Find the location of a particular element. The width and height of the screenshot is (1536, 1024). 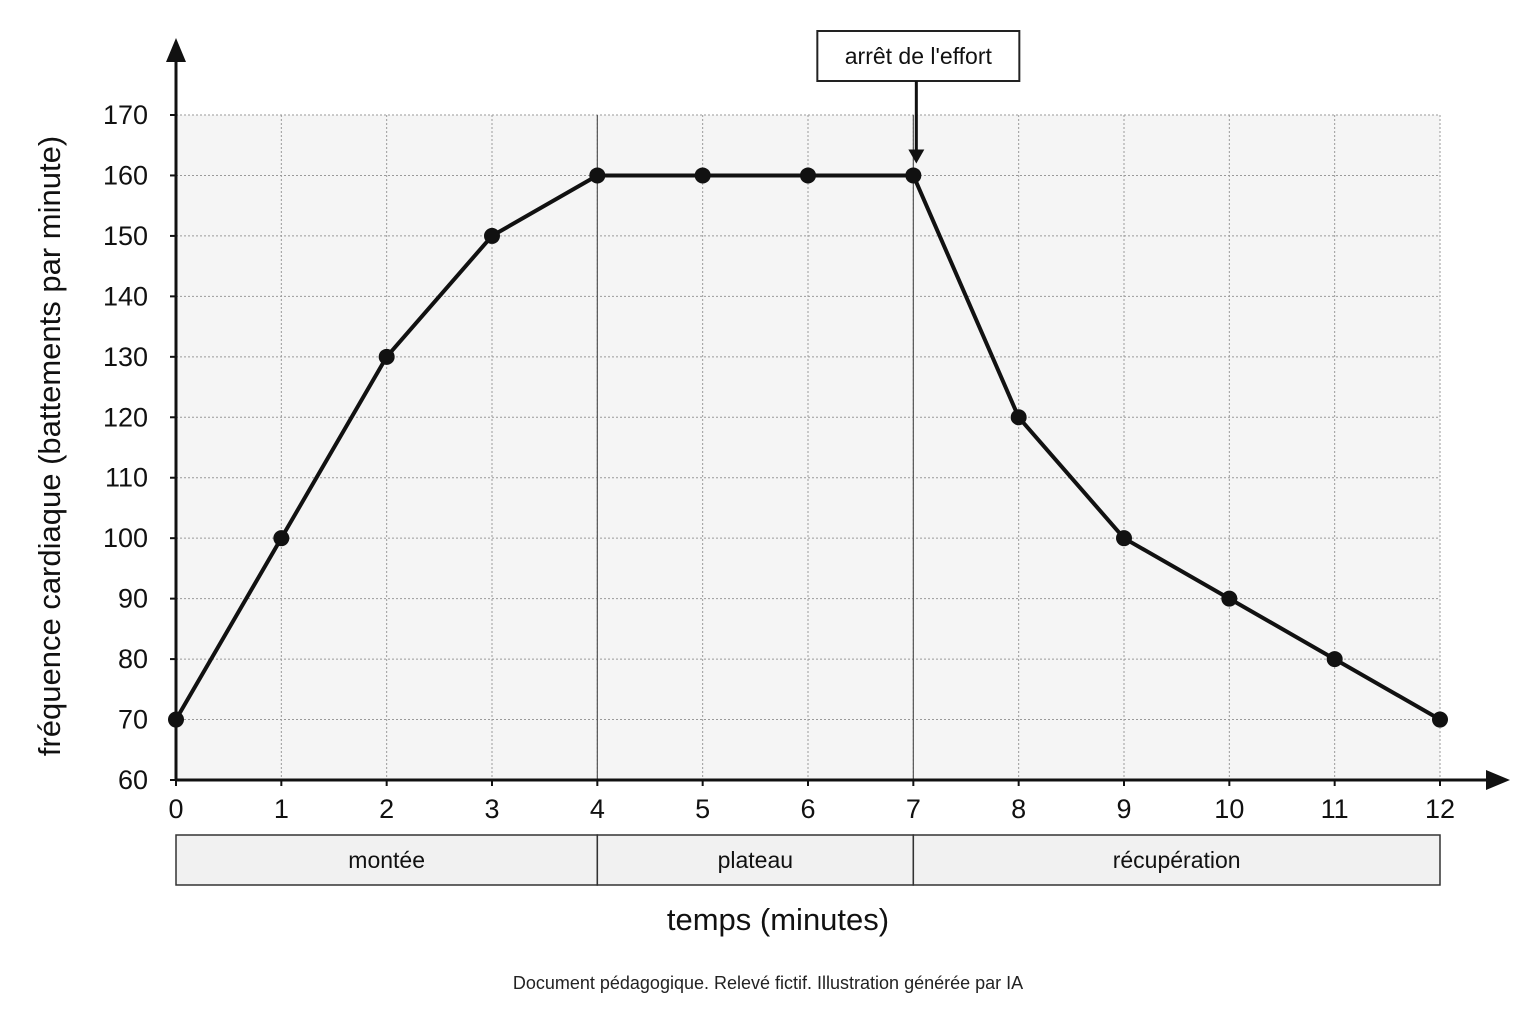

x-tick-label: 7 is located at coordinates (913, 809).